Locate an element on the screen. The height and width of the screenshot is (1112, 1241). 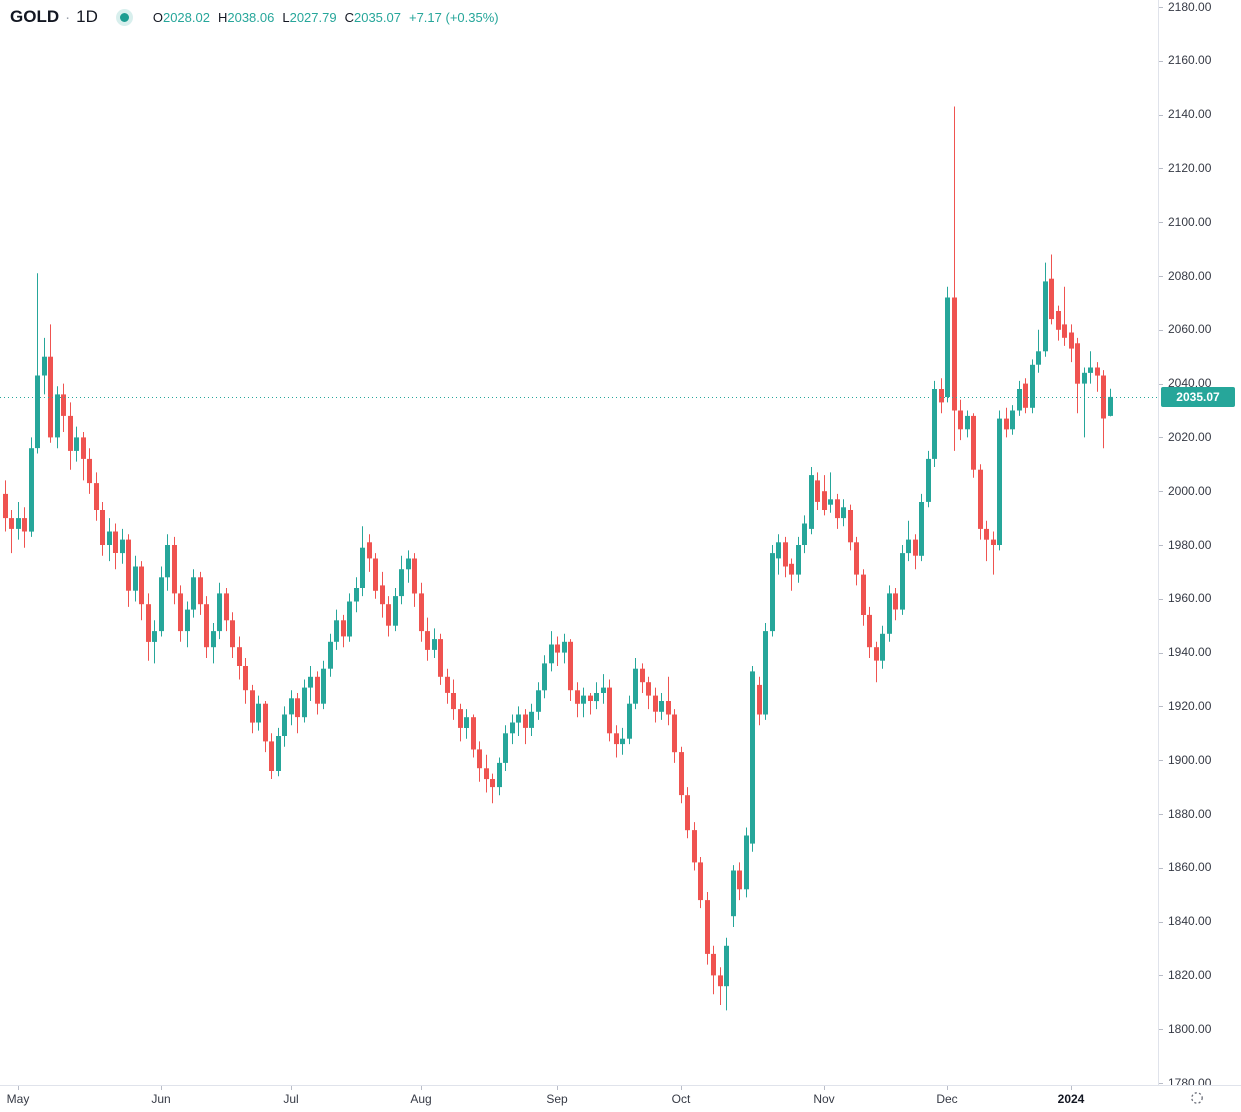
timeframe: 1D is located at coordinates (87, 16).